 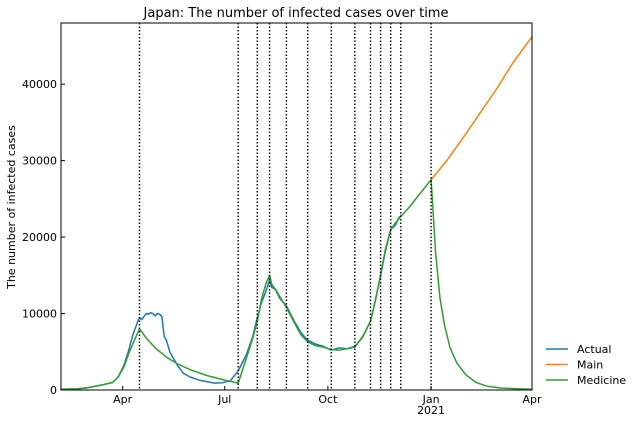 What do you see at coordinates (431, 410) in the screenshot?
I see `x-tick-sublabel: 2021` at bounding box center [431, 410].